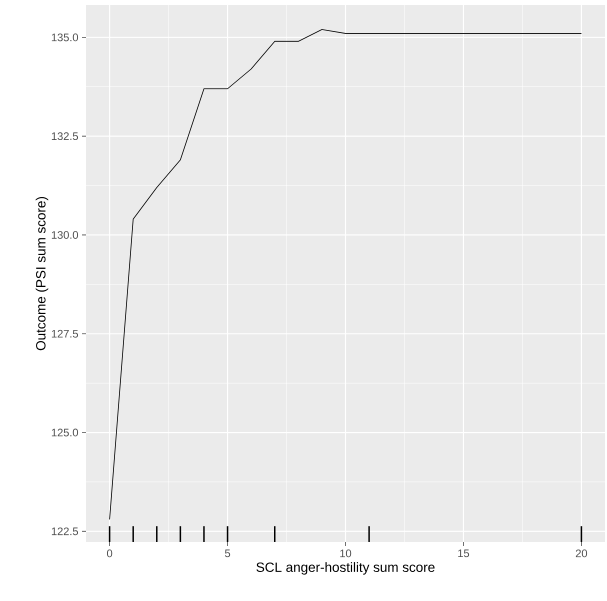 This screenshot has height=601, width=607. What do you see at coordinates (582, 554) in the screenshot?
I see `x-tick-label: 20` at bounding box center [582, 554].